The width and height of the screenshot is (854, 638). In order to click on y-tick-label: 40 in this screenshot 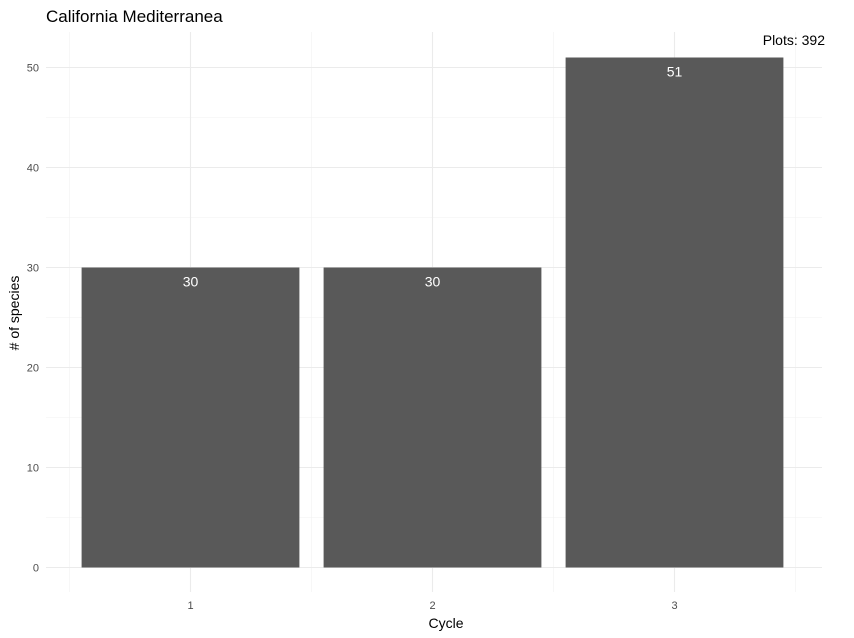, I will do `click(33, 169)`.